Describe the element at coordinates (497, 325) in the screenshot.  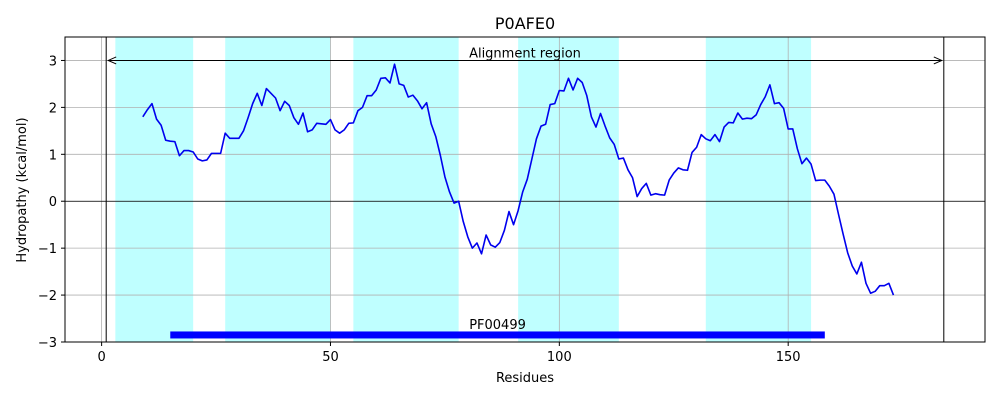
I see `domain-label: PF00499` at that location.